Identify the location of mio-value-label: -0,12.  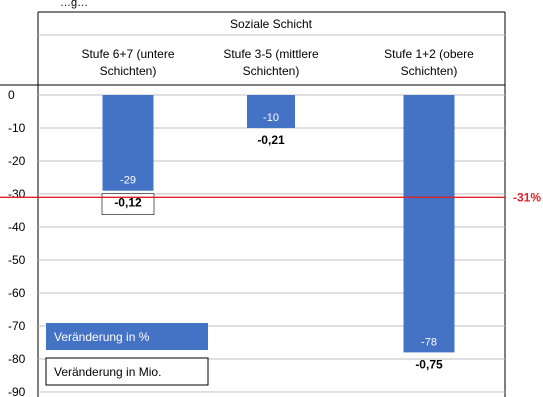
(128, 203).